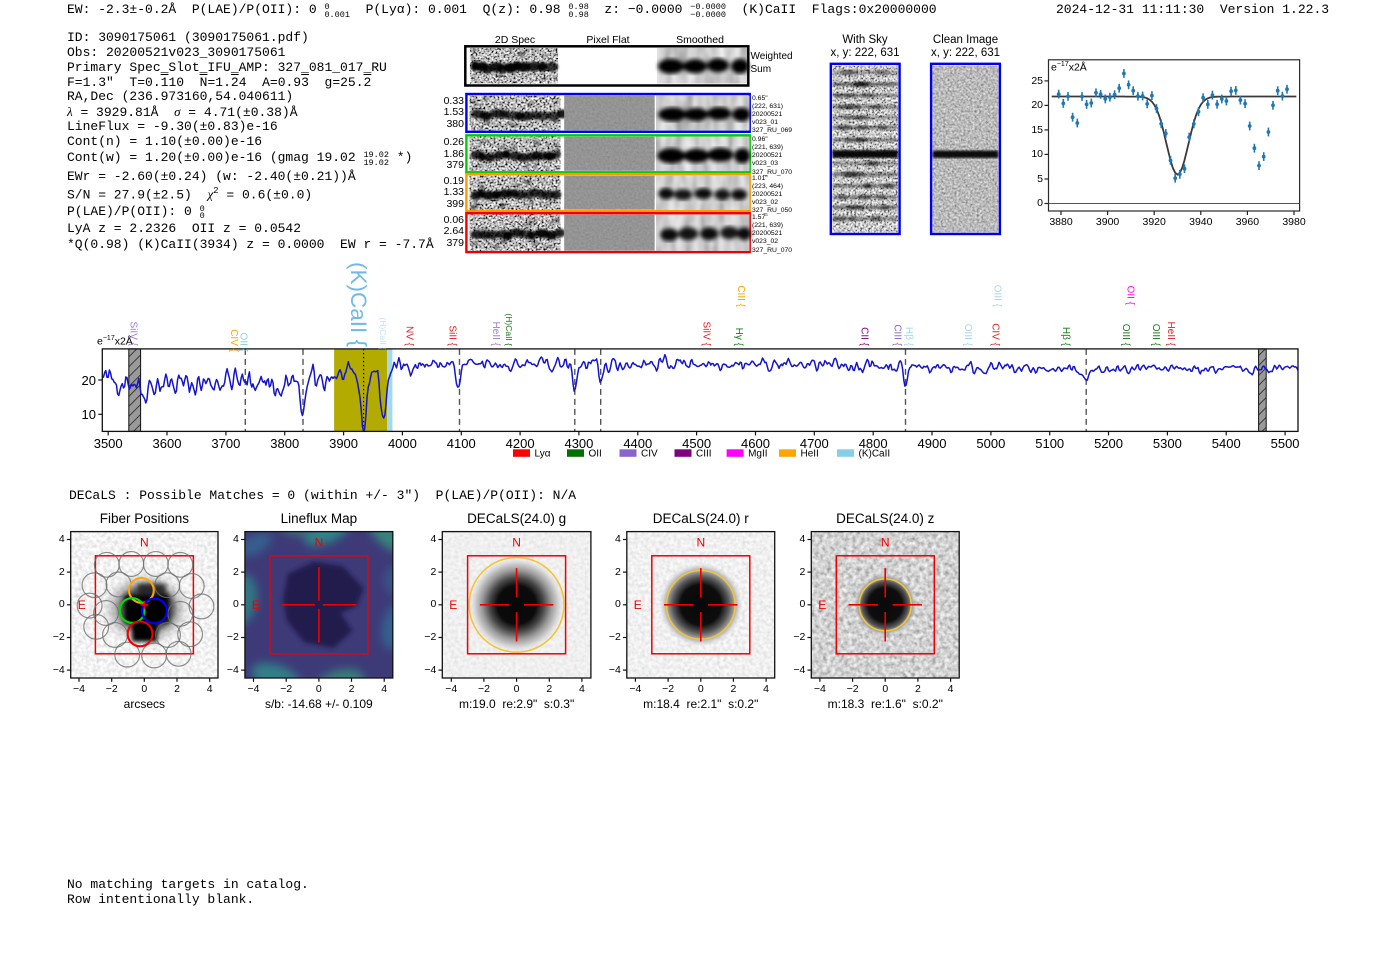 This screenshot has width=1400, height=953. I want to click on svg-text: (K)CaII {, so click(358, 305).